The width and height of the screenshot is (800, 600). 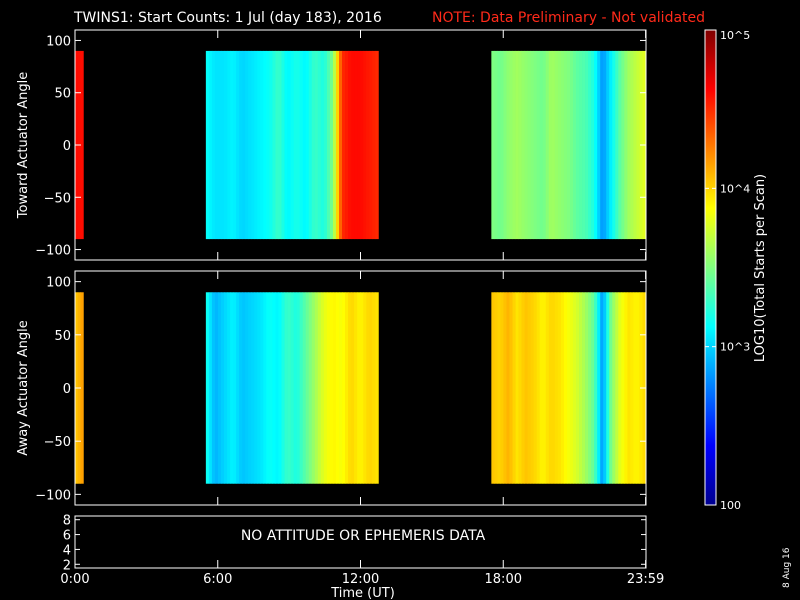 I want to click on time-tick-label: 18:00, so click(x=503, y=579).